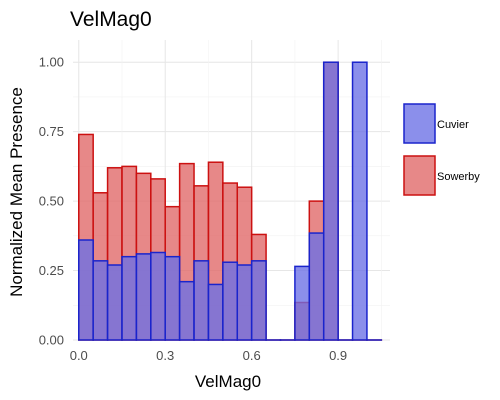 The image size is (500, 400). Describe the element at coordinates (111, 19) in the screenshot. I see `chart-title: VelMag0` at that location.